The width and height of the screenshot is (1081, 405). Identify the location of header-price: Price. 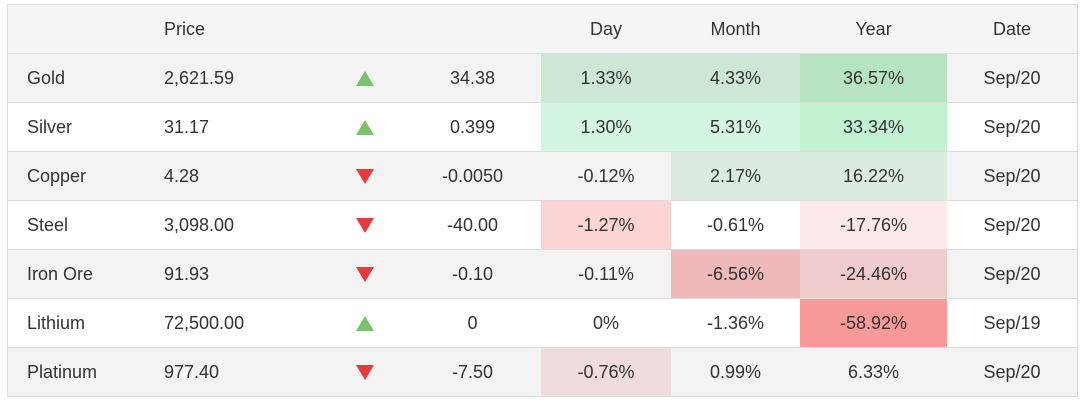
(245, 29).